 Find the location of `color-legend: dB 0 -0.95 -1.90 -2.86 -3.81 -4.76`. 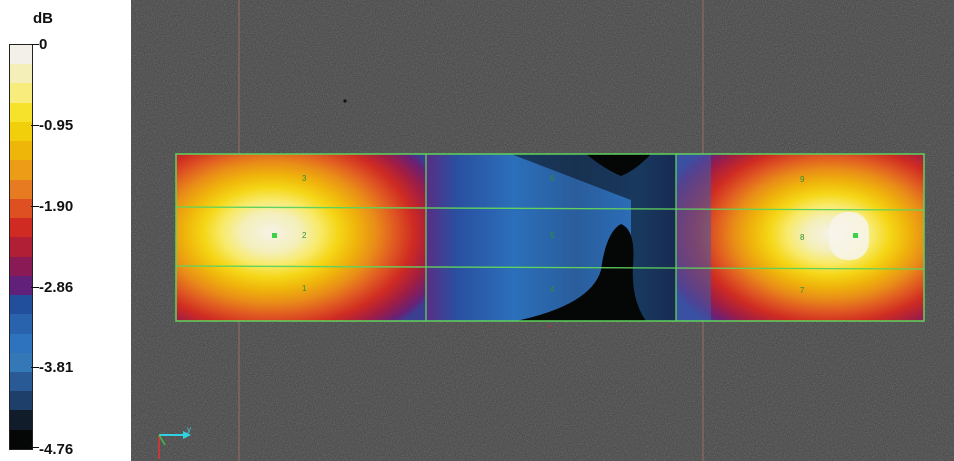

color-legend: dB 0 -0.95 -1.90 -2.86 -3.81 -4.76 is located at coordinates (65, 230).